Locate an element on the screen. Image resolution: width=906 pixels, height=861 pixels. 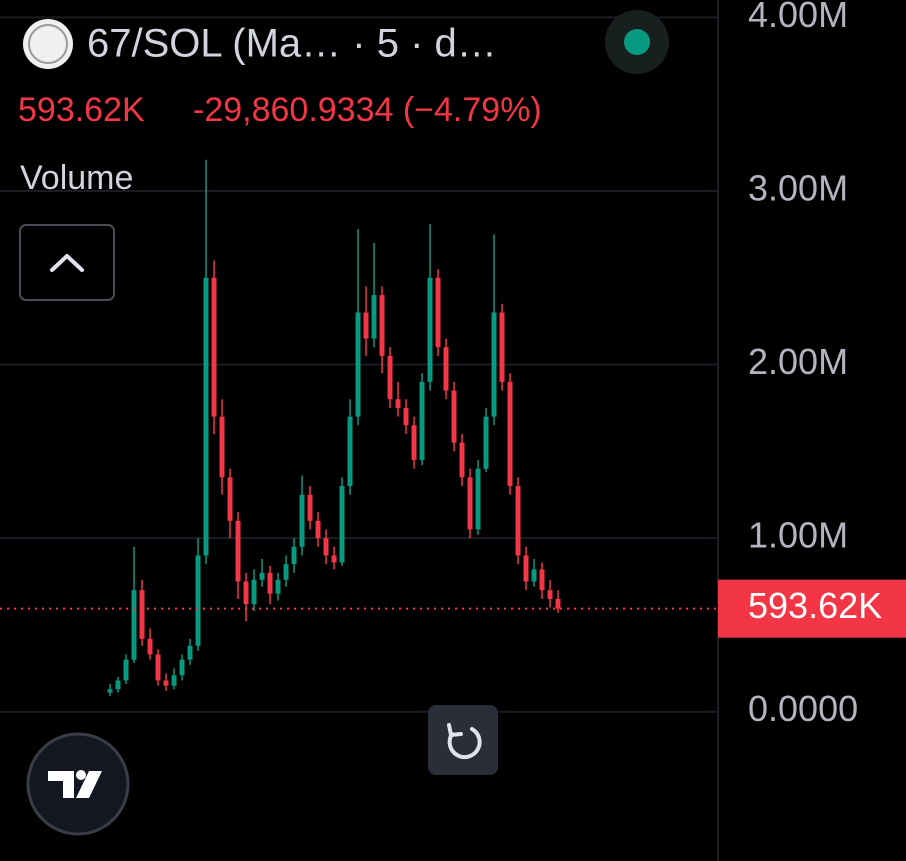
reset-button is located at coordinates (463, 740).